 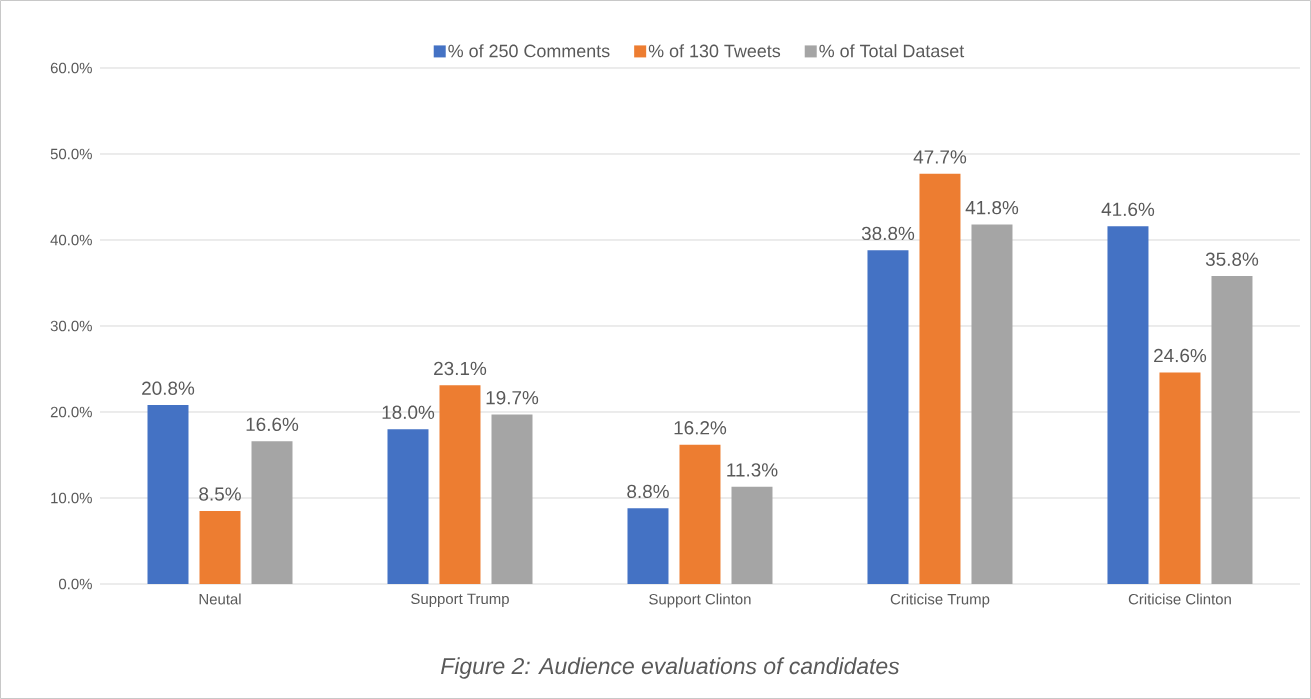 I want to click on legend-label: % of 250 Comments, so click(x=529, y=51).